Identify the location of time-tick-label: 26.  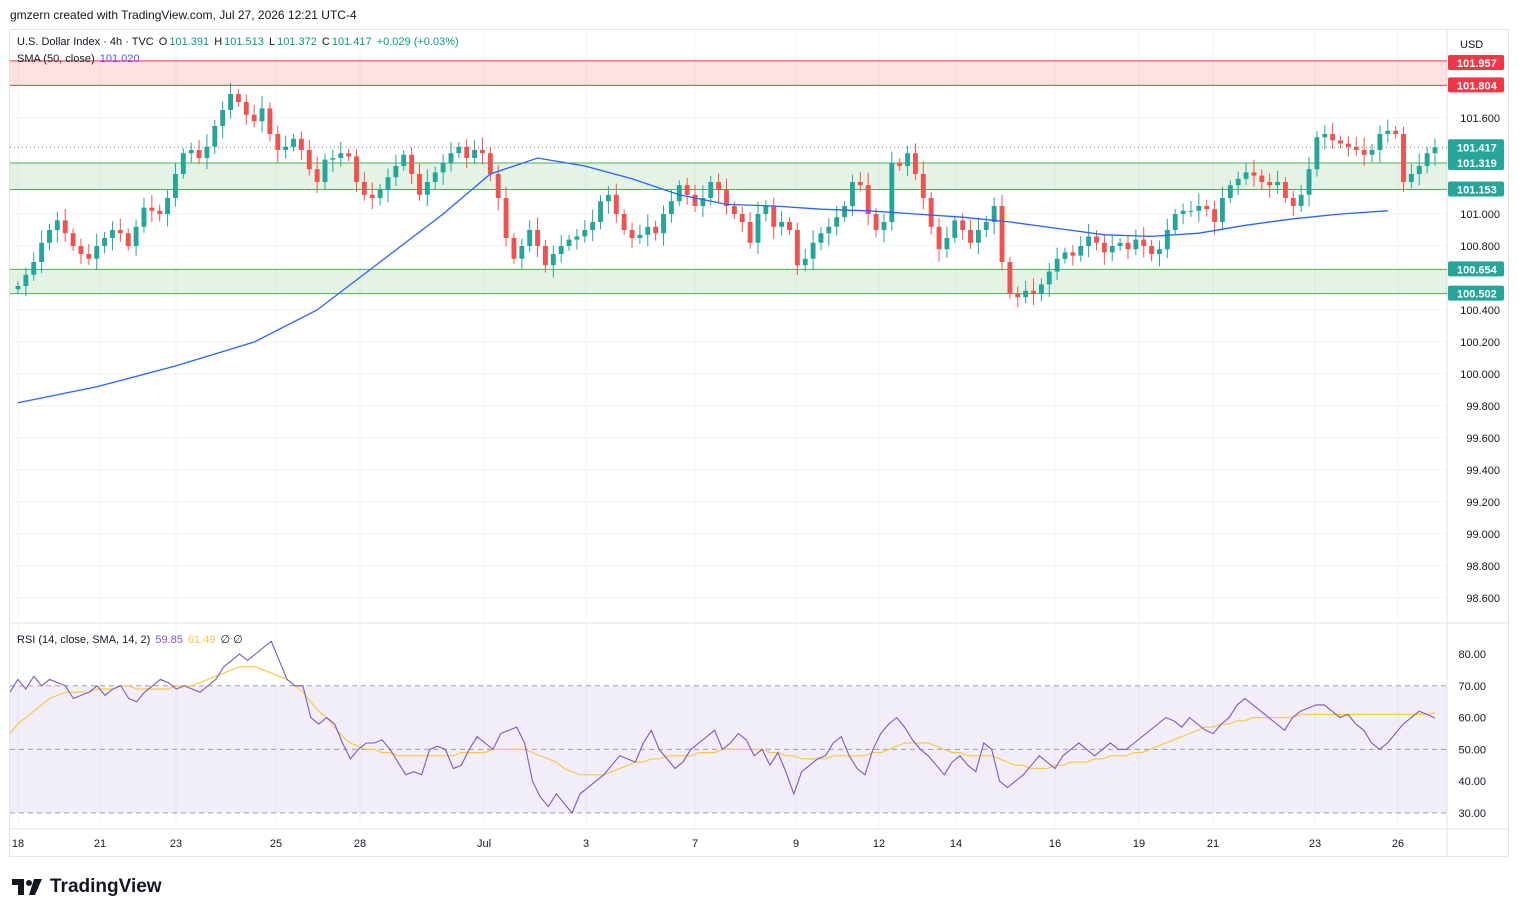
(1398, 844).